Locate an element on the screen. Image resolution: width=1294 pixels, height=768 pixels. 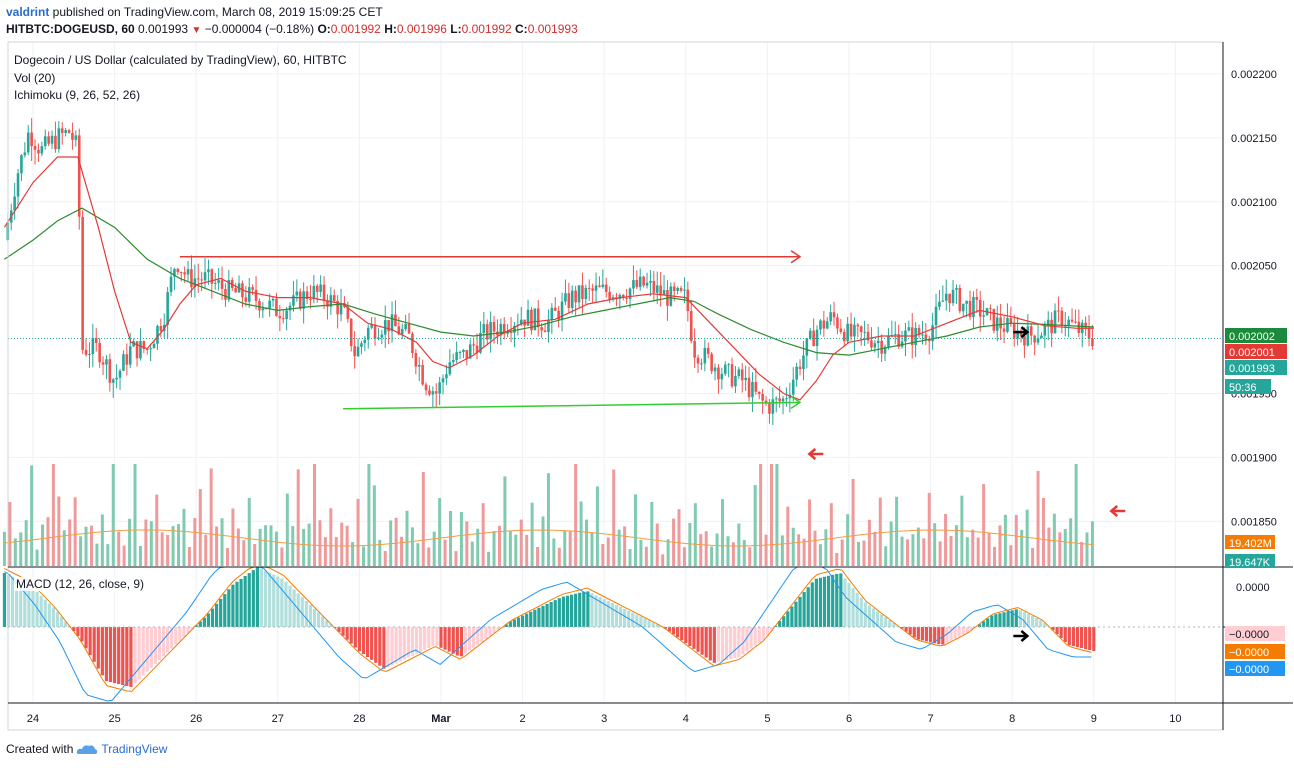
time-tick-label: 9 is located at coordinates (1094, 719).